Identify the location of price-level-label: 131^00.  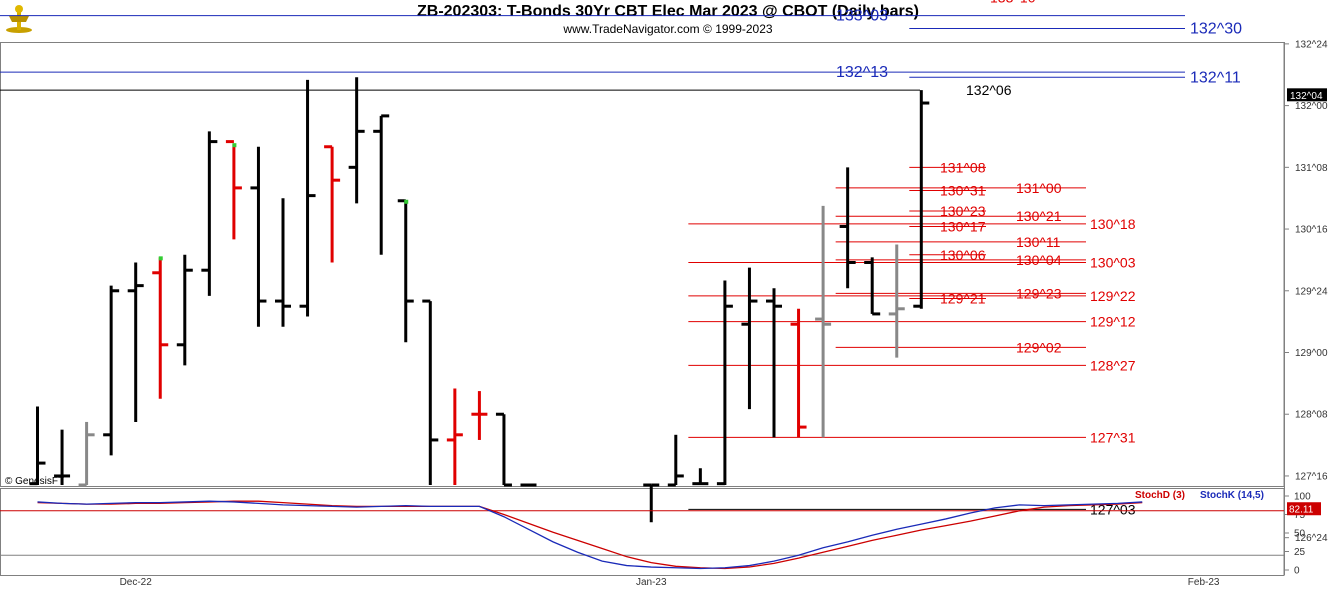
(1039, 188).